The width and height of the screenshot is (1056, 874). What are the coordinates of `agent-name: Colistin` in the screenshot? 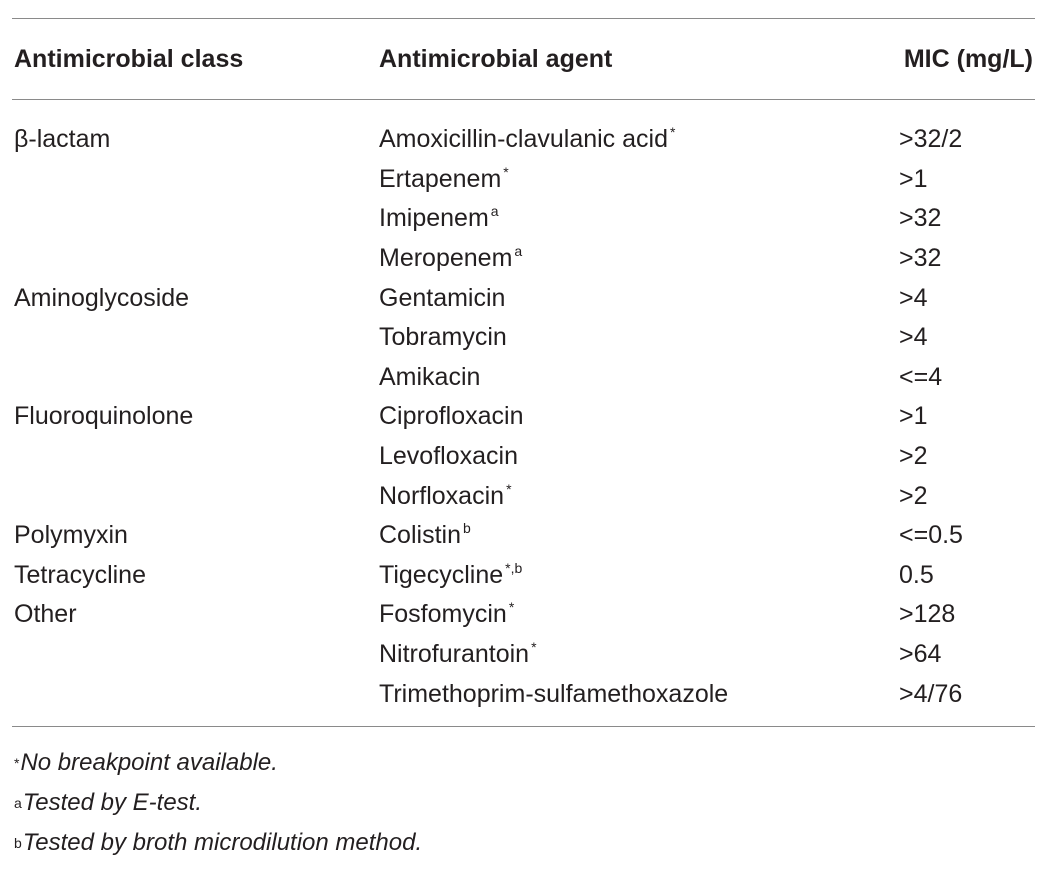 It's located at (420, 535).